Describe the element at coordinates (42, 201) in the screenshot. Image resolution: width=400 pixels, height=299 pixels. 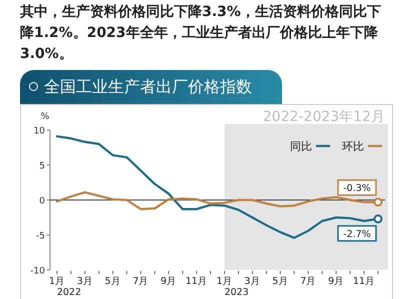
I see `y-tick-label: 0` at that location.